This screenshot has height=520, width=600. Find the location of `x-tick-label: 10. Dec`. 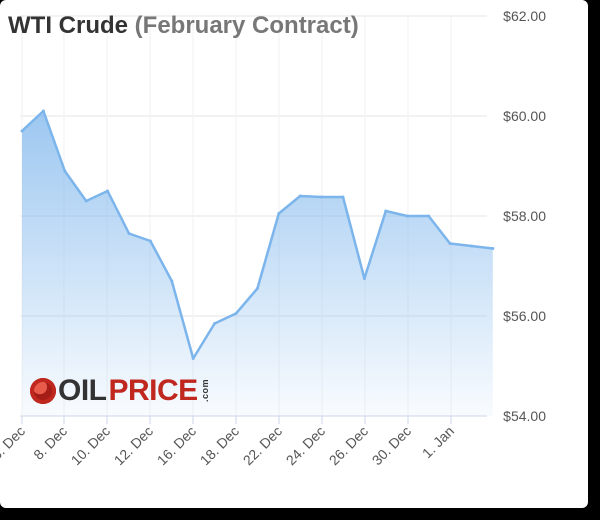

x-tick-label: 10. Dec is located at coordinates (90, 445).